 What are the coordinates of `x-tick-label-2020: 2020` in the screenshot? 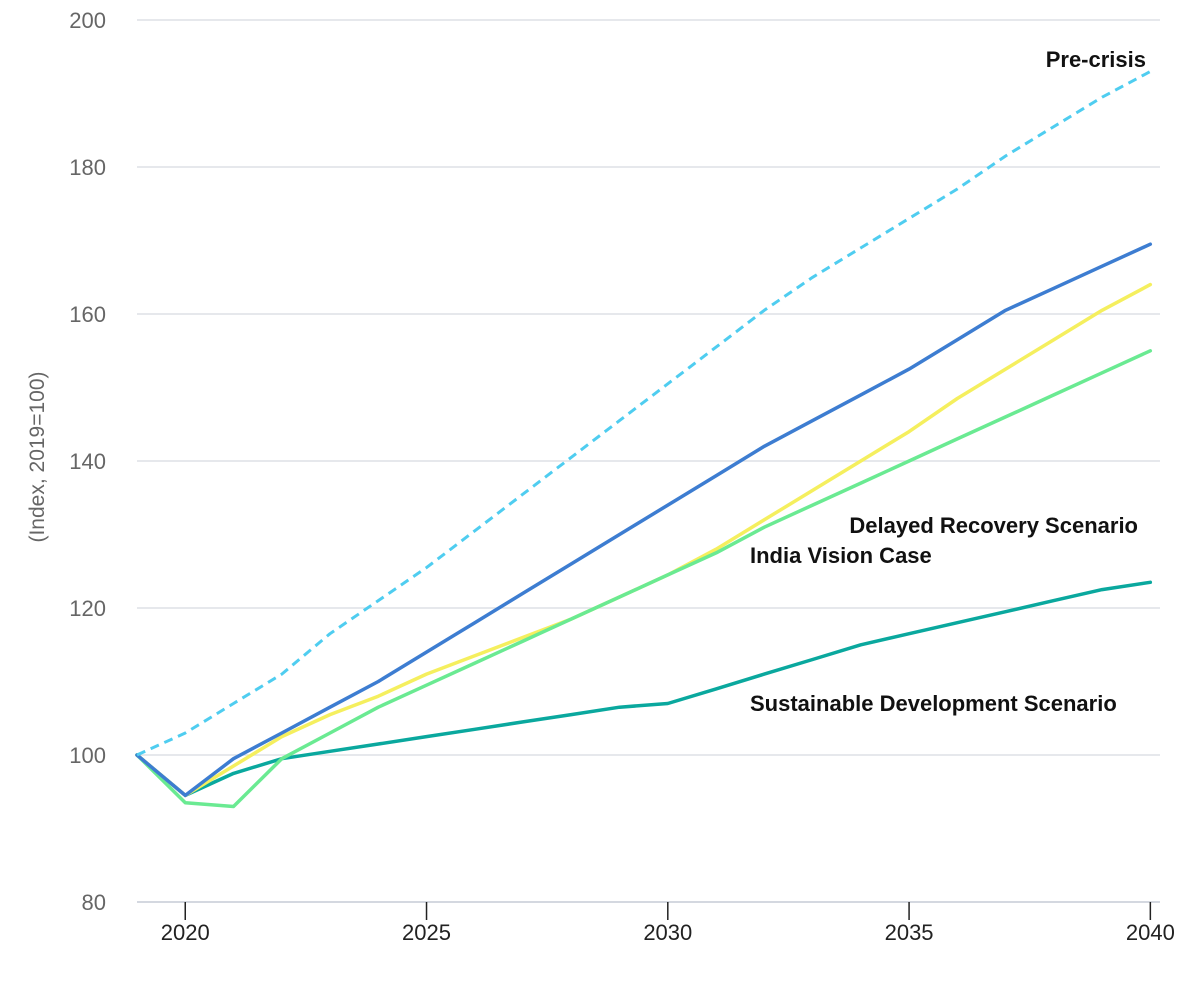 It's located at (185, 932).